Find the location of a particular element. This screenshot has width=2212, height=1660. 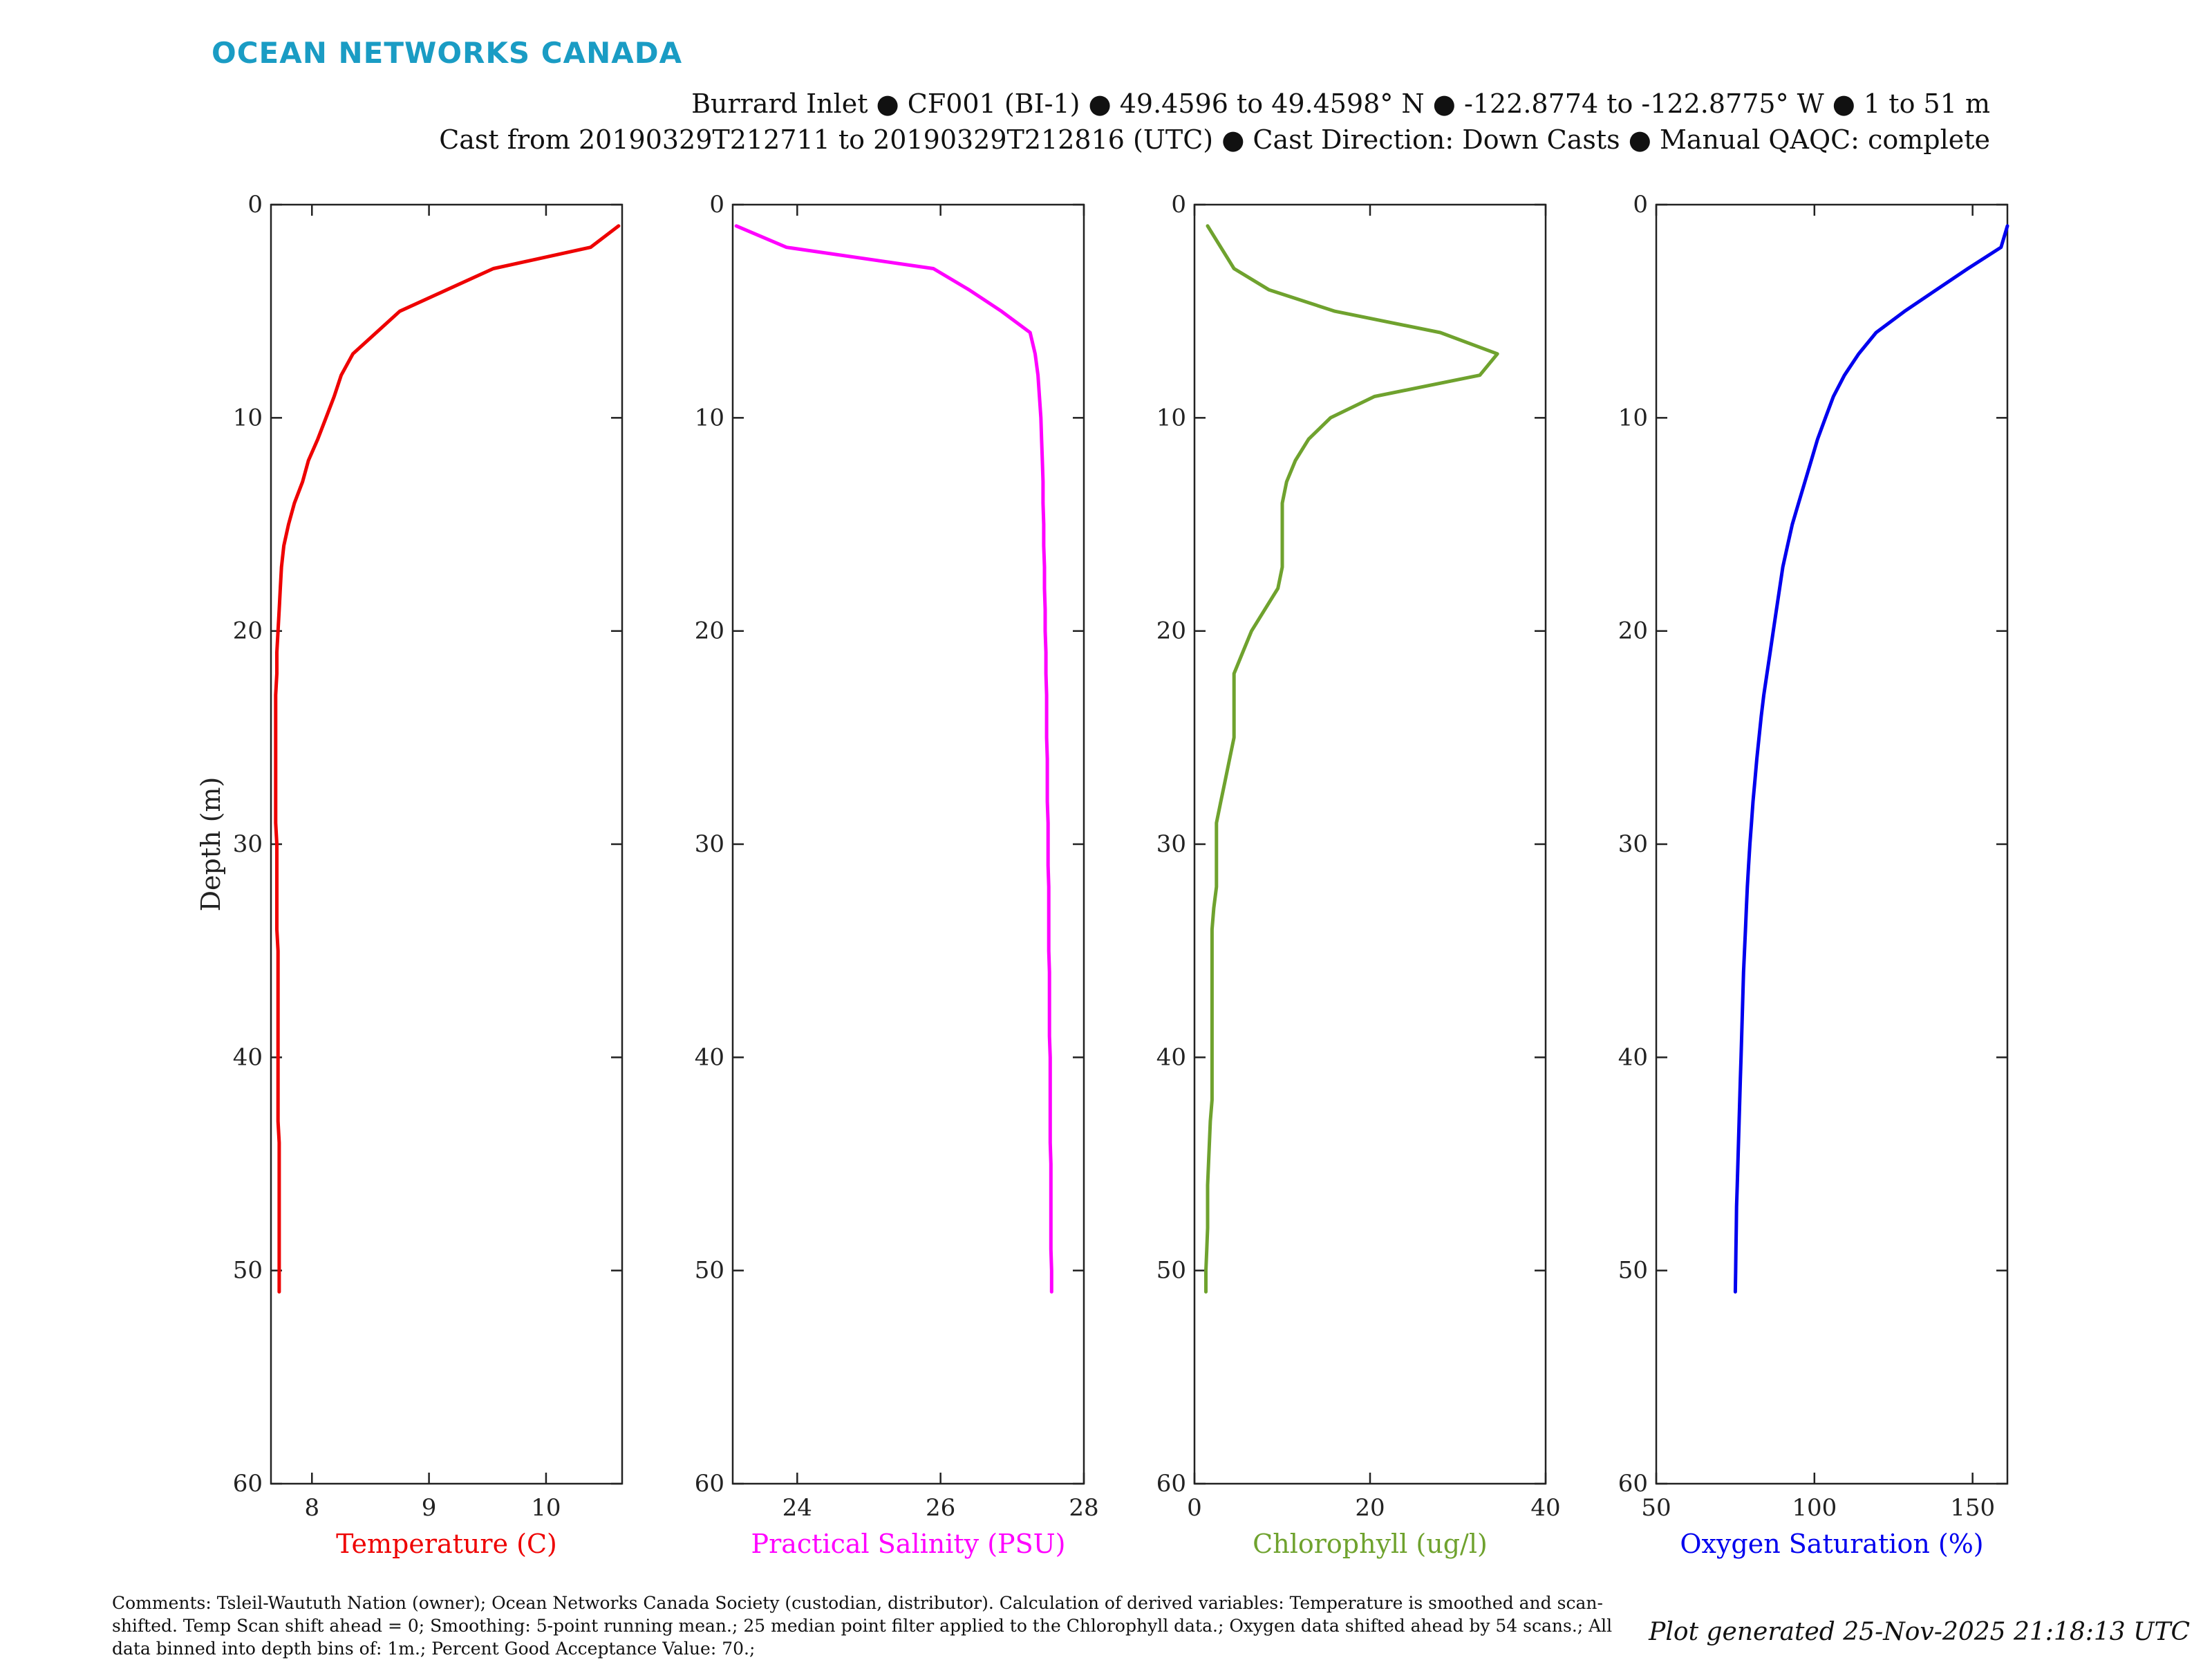

chlorophyll-xtick-label: 40 is located at coordinates (1545, 1508).